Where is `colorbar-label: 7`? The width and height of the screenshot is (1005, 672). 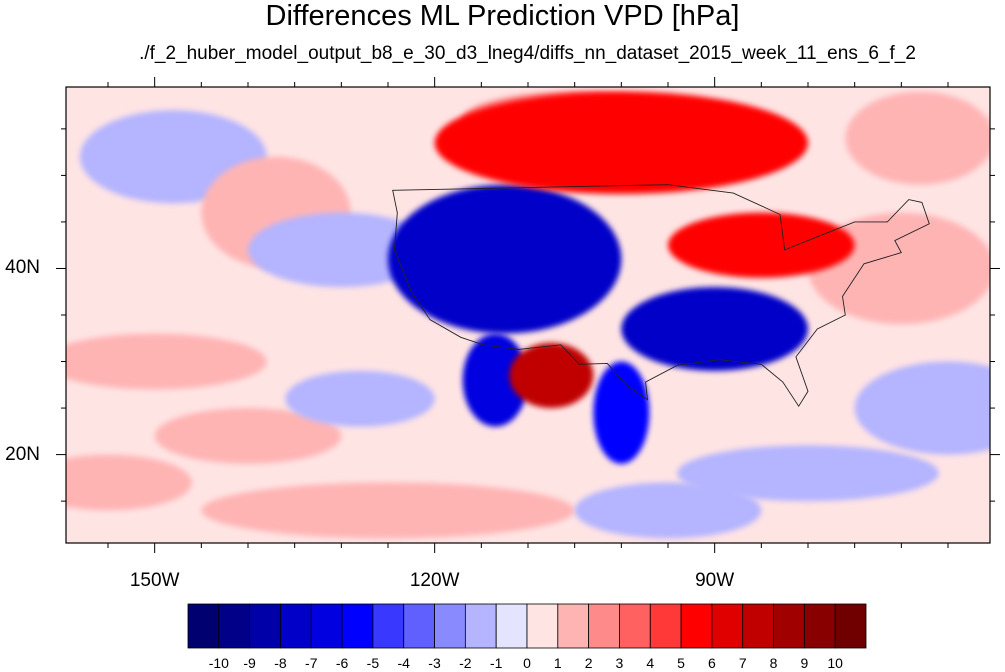
colorbar-label: 7 is located at coordinates (742, 663).